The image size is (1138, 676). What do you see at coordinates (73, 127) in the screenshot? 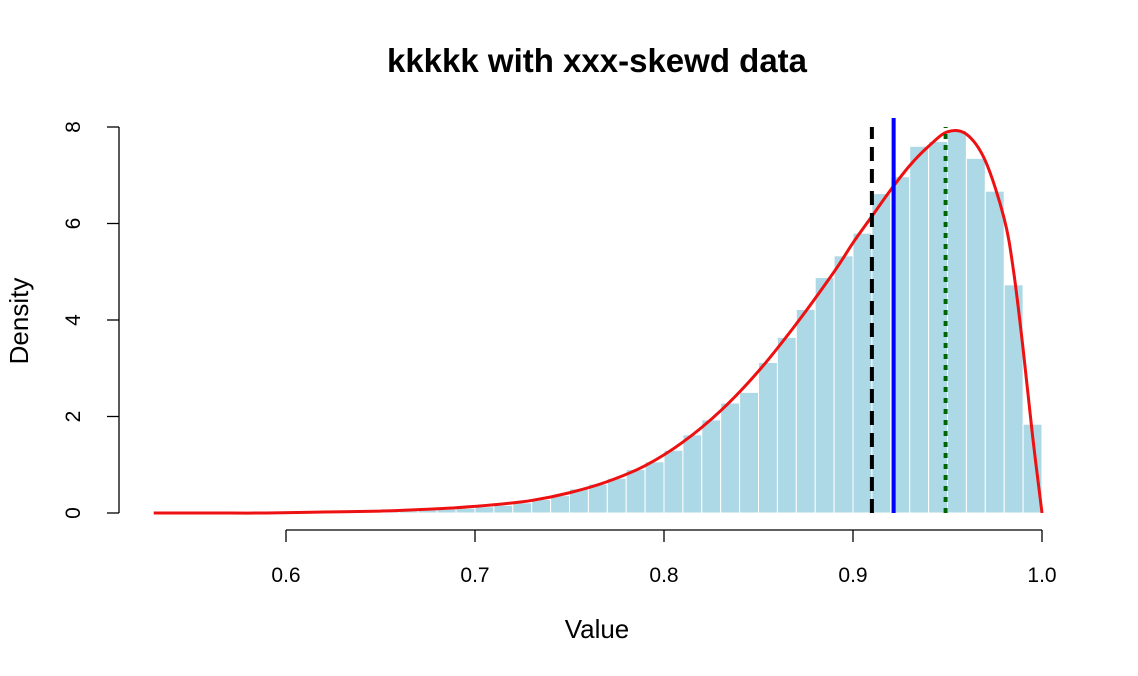
I see `y-tick-label: 8` at bounding box center [73, 127].